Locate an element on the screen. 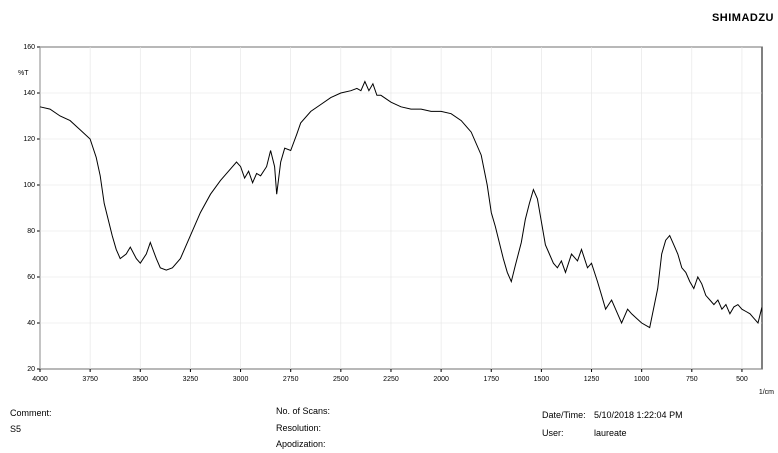 This screenshot has height=453, width=778. x-tick-label: 1250 is located at coordinates (592, 379).